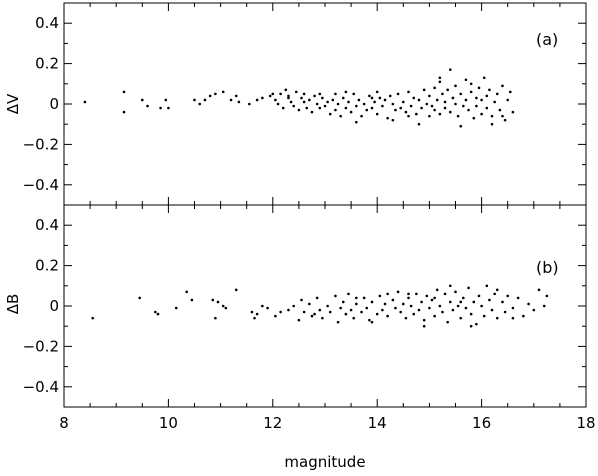 The height and width of the screenshot is (476, 598). I want to click on panel-b-ylabel: ΔB, so click(13, 304).